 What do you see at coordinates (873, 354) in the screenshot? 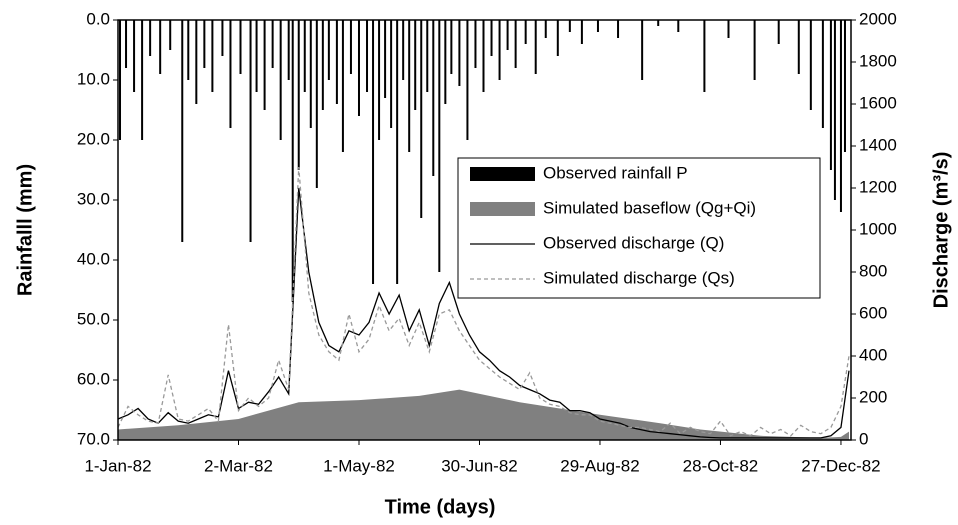
I see `y2-tick-label: 400` at bounding box center [873, 354].